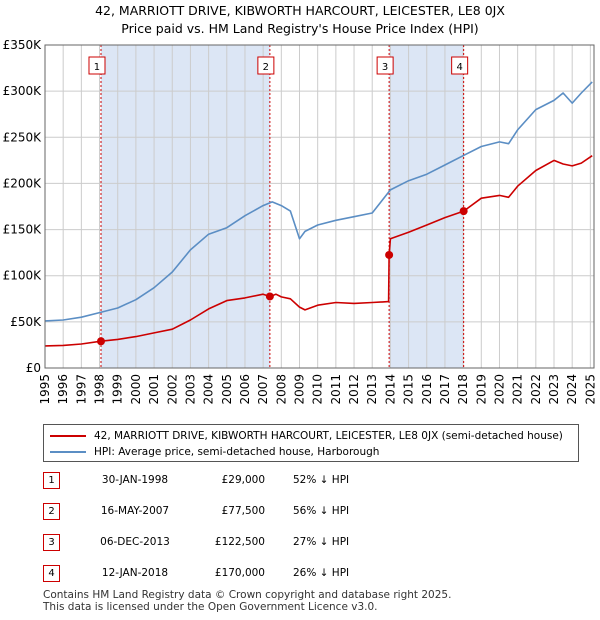 This screenshot has height=620, width=600. What do you see at coordinates (136, 389) in the screenshot?
I see `x-tick-label: 2000` at bounding box center [136, 389].